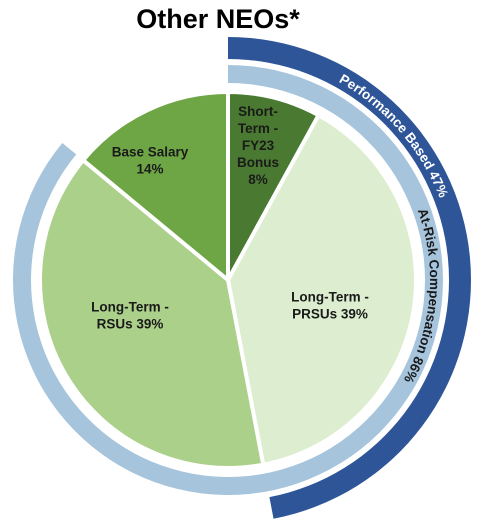 This screenshot has height=523, width=484. What do you see at coordinates (330, 306) in the screenshot?
I see `pie-slice-2-label: Long-Term -PRSUs 39%` at bounding box center [330, 306].